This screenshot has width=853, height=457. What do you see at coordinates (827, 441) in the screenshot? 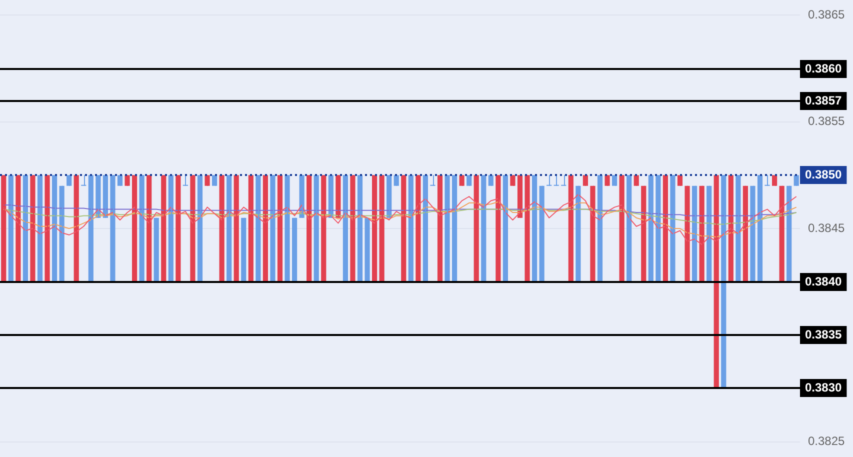
I see `y-tick-label: 0.3825` at bounding box center [827, 441].